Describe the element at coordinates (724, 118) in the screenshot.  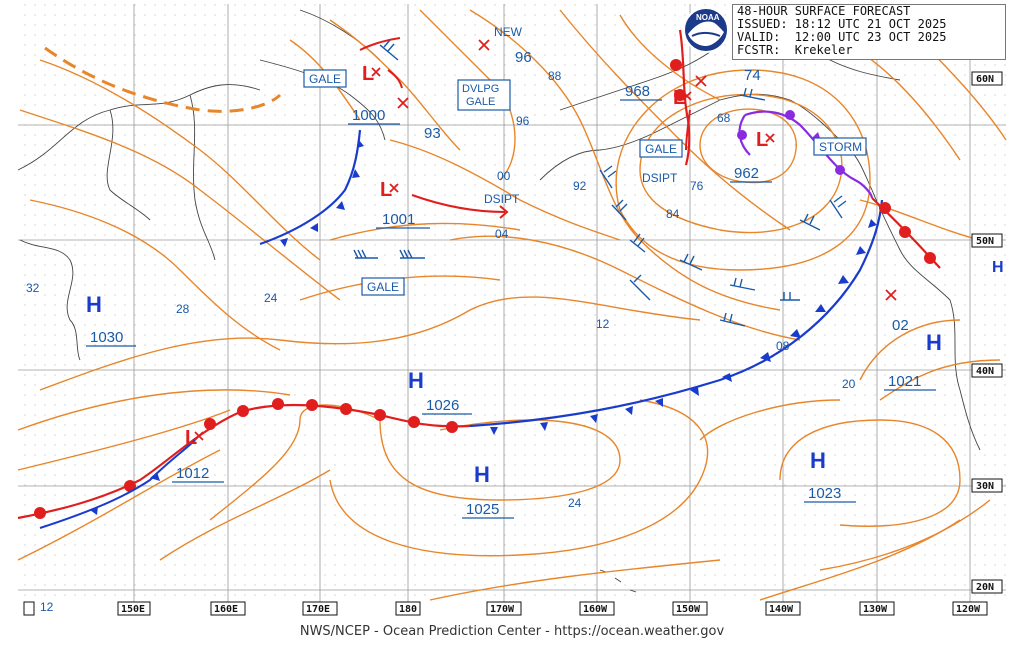
I see `isobar-label: 68` at that location.